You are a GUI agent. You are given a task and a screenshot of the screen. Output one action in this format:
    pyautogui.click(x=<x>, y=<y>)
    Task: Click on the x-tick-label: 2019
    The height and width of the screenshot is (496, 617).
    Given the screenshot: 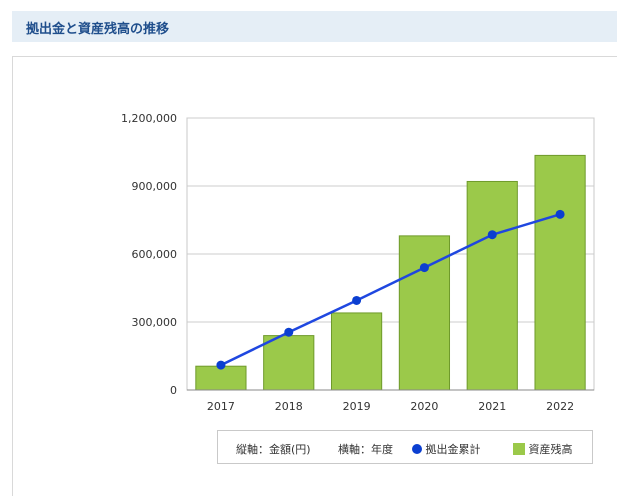 What is the action you would take?
    pyautogui.click(x=357, y=406)
    